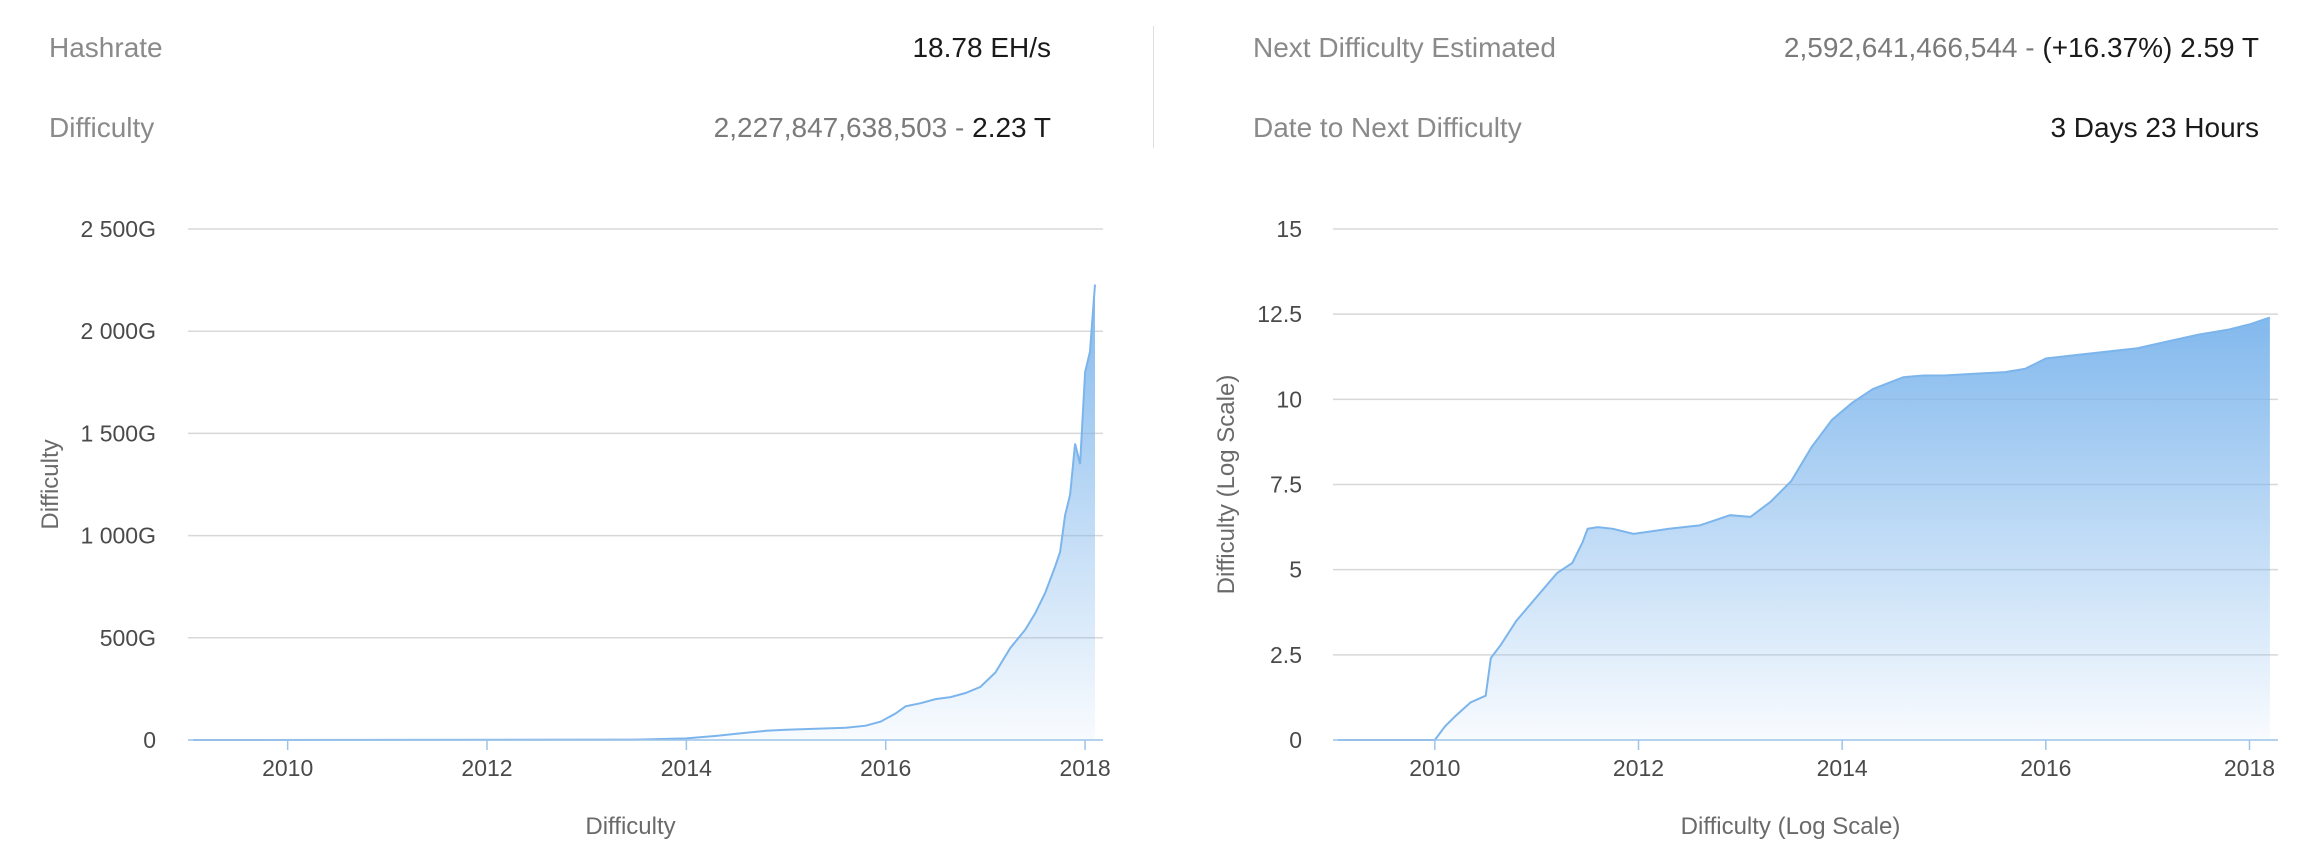  What do you see at coordinates (1289, 229) in the screenshot?
I see `y-tick-label: 15` at bounding box center [1289, 229].